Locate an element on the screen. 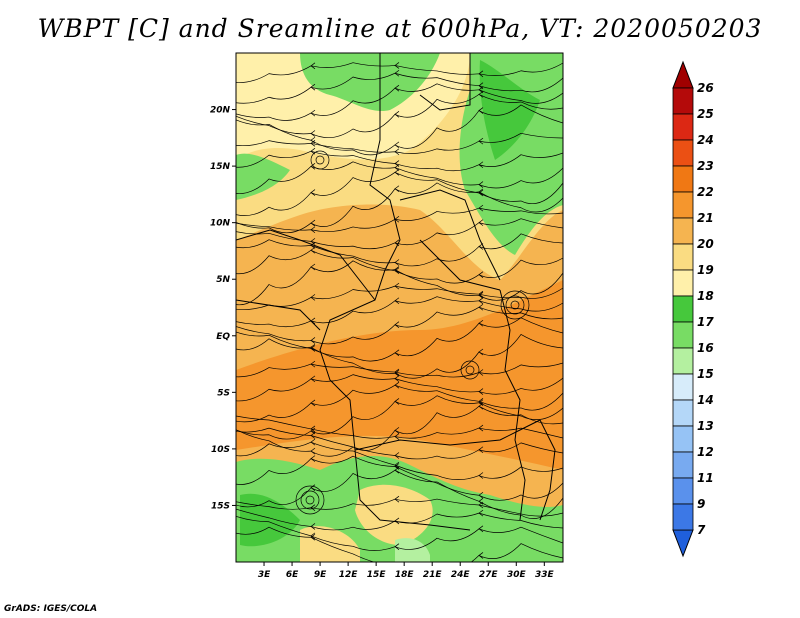 The image size is (800, 618). colorbar-label: 13 is located at coordinates (705, 426).